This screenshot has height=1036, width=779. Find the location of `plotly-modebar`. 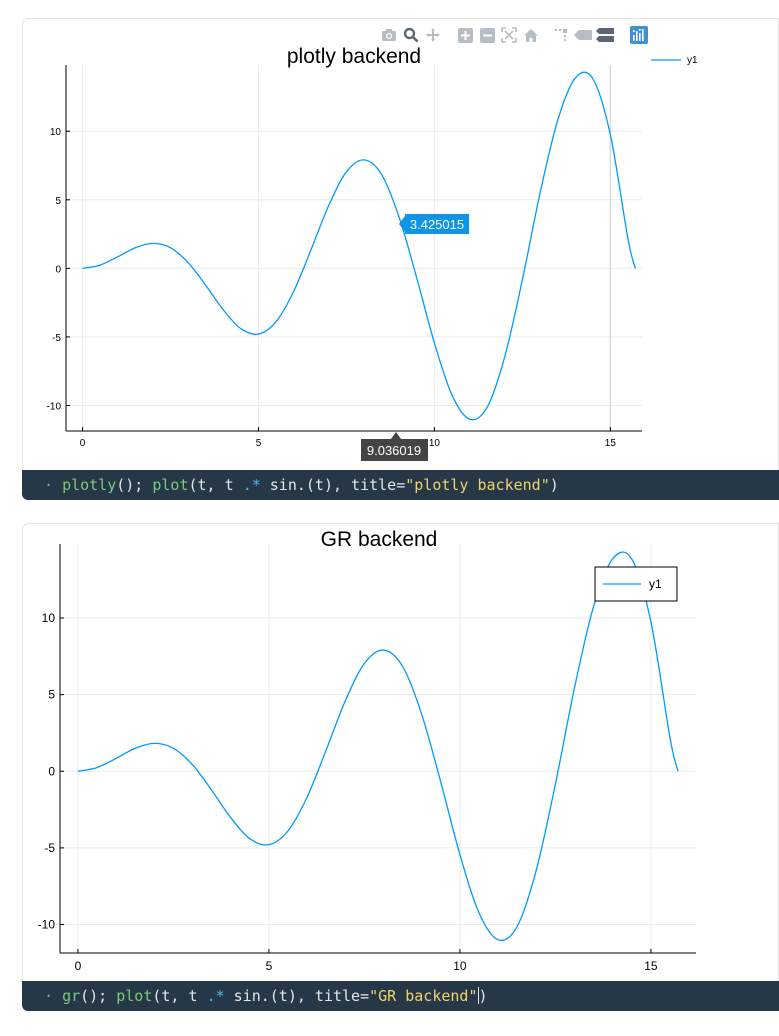

plotly-modebar is located at coordinates (514, 35).